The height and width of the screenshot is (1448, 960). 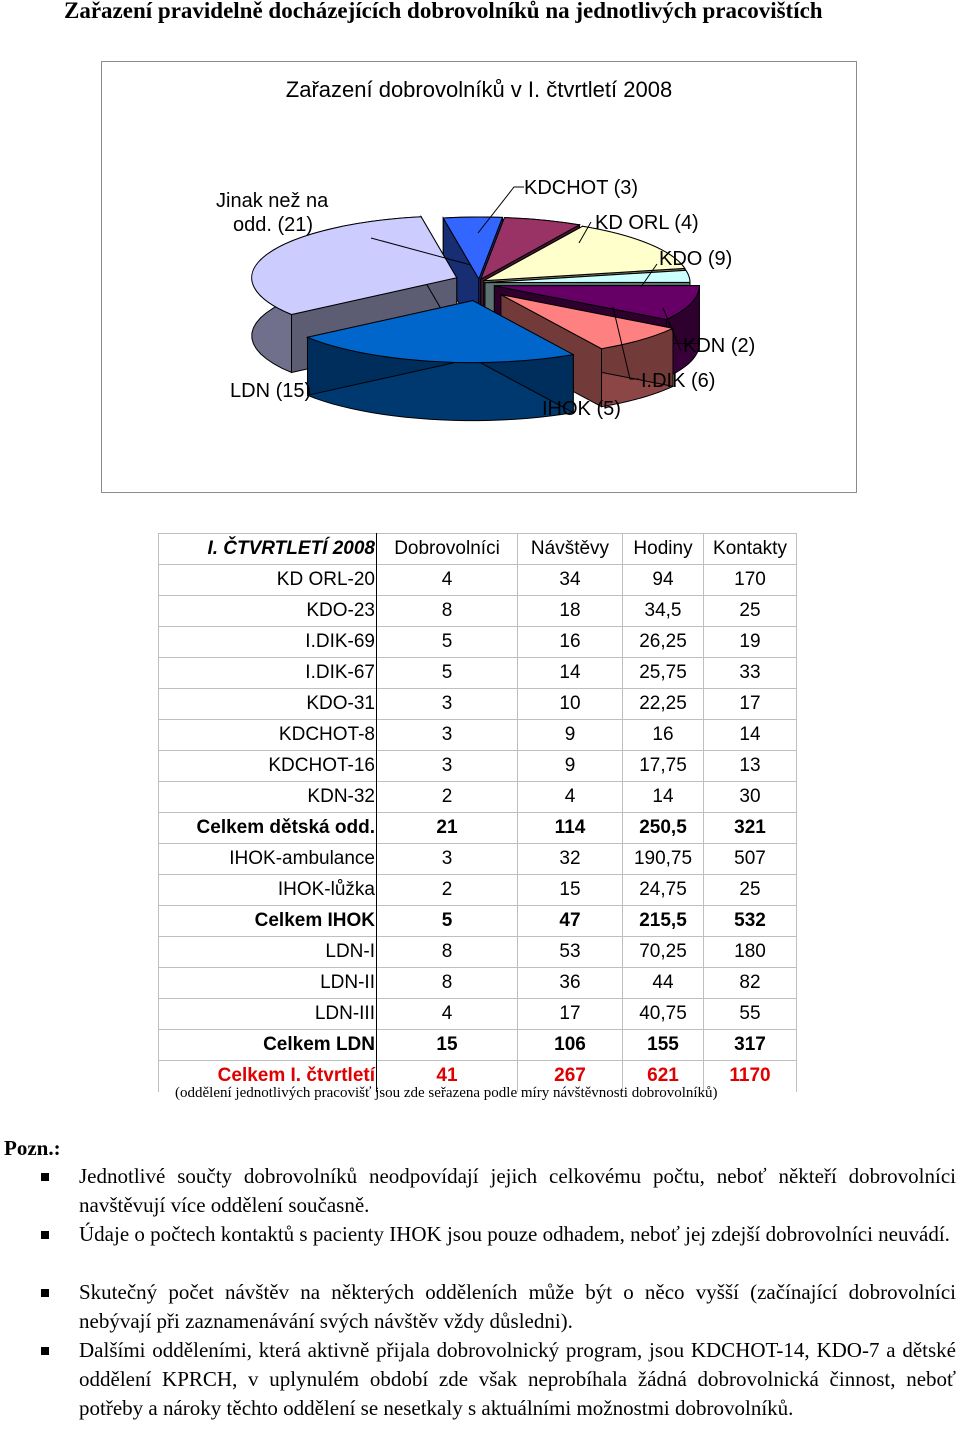 I want to click on table-cell: 321, so click(x=750, y=828).